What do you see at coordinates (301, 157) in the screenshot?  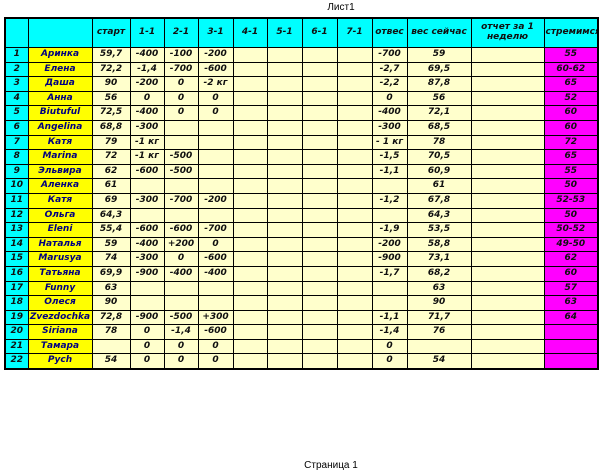 I see `table-row: 8 Marina 72 -1 кг -500 -1,5 70,5 65` at bounding box center [301, 157].